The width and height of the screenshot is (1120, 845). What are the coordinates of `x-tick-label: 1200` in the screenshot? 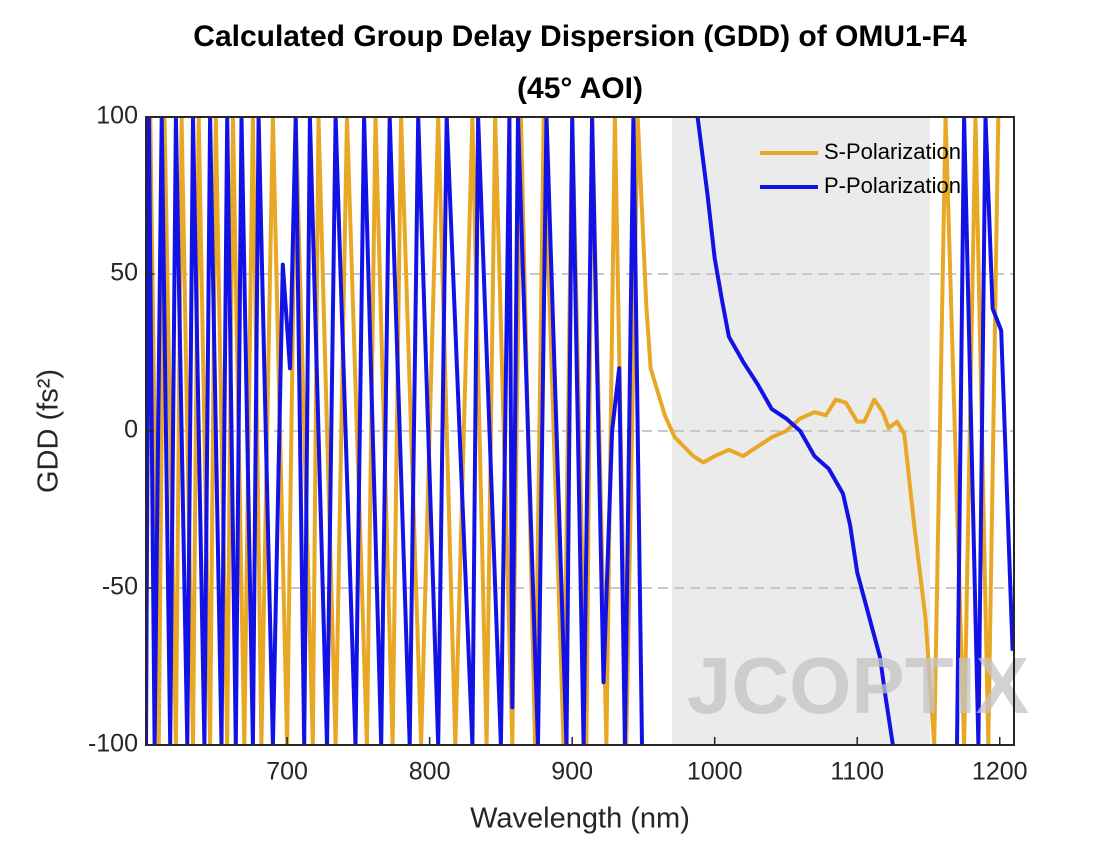 It's located at (1000, 772).